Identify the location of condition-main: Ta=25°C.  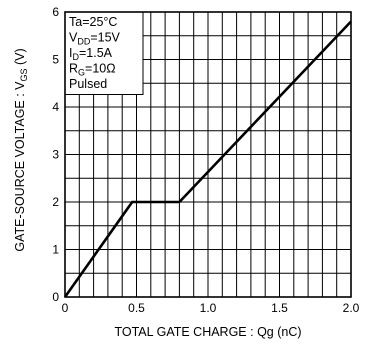
(93, 22).